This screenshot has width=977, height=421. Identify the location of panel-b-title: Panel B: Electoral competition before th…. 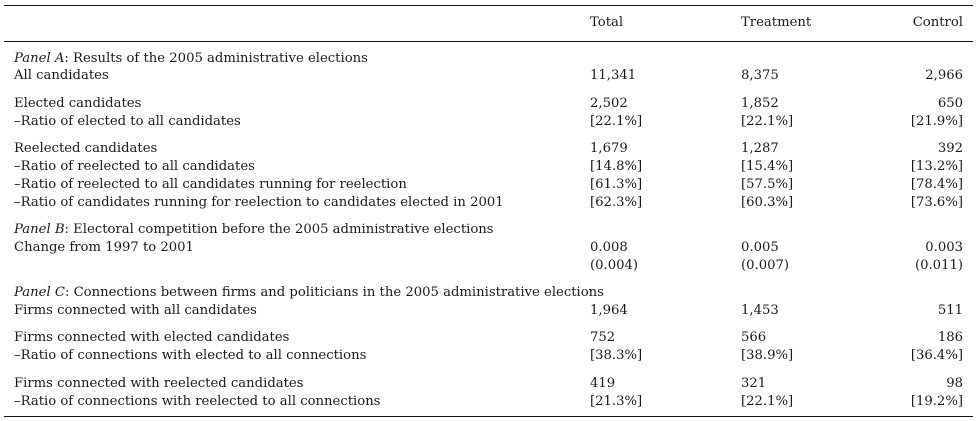
(488, 230).